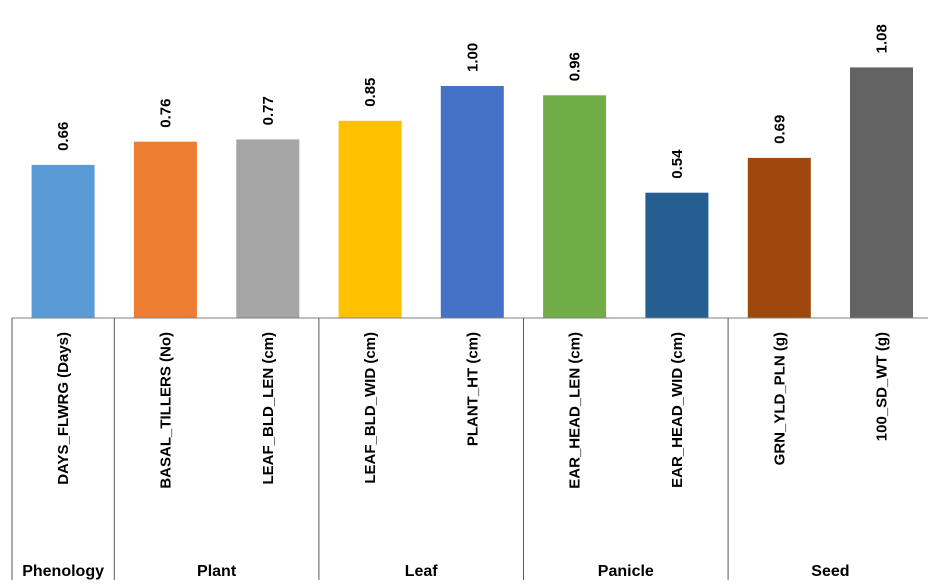 This screenshot has width=928, height=584. What do you see at coordinates (575, 66) in the screenshot?
I see `value-label-6: 0.96` at bounding box center [575, 66].